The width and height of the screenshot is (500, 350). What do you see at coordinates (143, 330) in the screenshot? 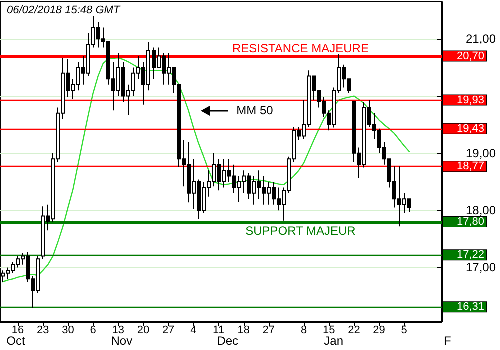
I see `x-tick-label: 20` at bounding box center [143, 330].